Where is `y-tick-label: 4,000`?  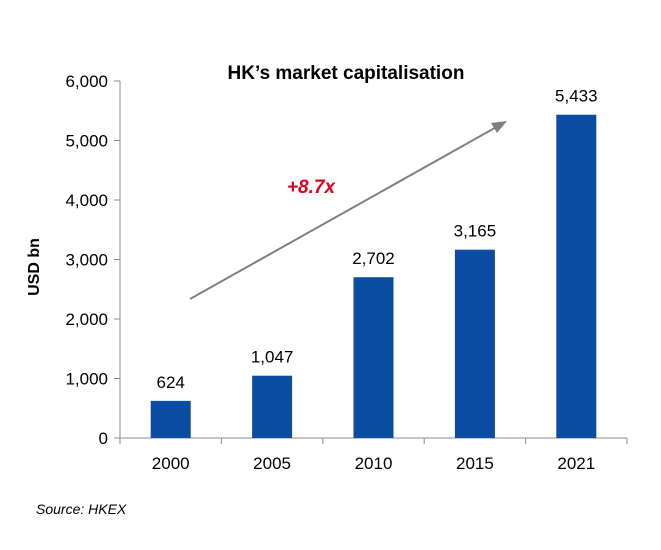 y-tick-label: 4,000 is located at coordinates (86, 200).